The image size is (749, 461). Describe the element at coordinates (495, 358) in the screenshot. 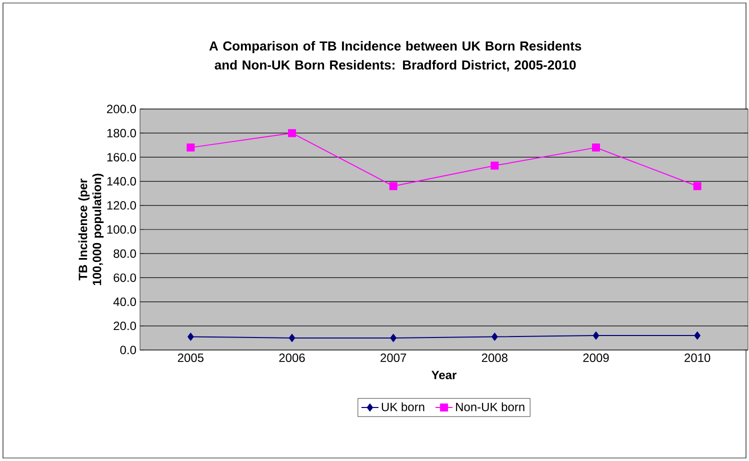

I see `x-tick-label: 2008` at that location.